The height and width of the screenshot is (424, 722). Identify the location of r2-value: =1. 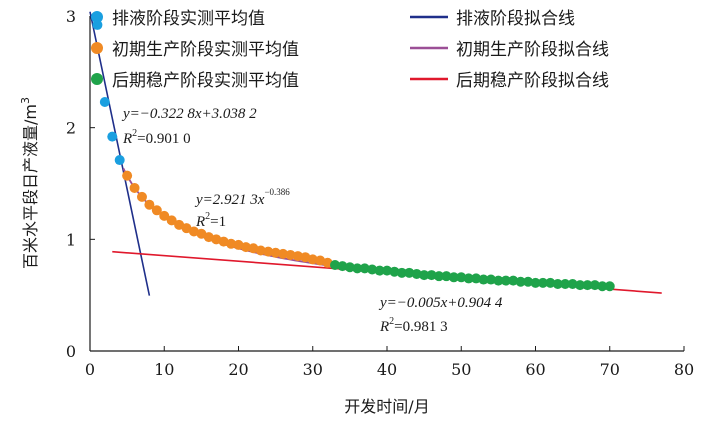
(218, 222).